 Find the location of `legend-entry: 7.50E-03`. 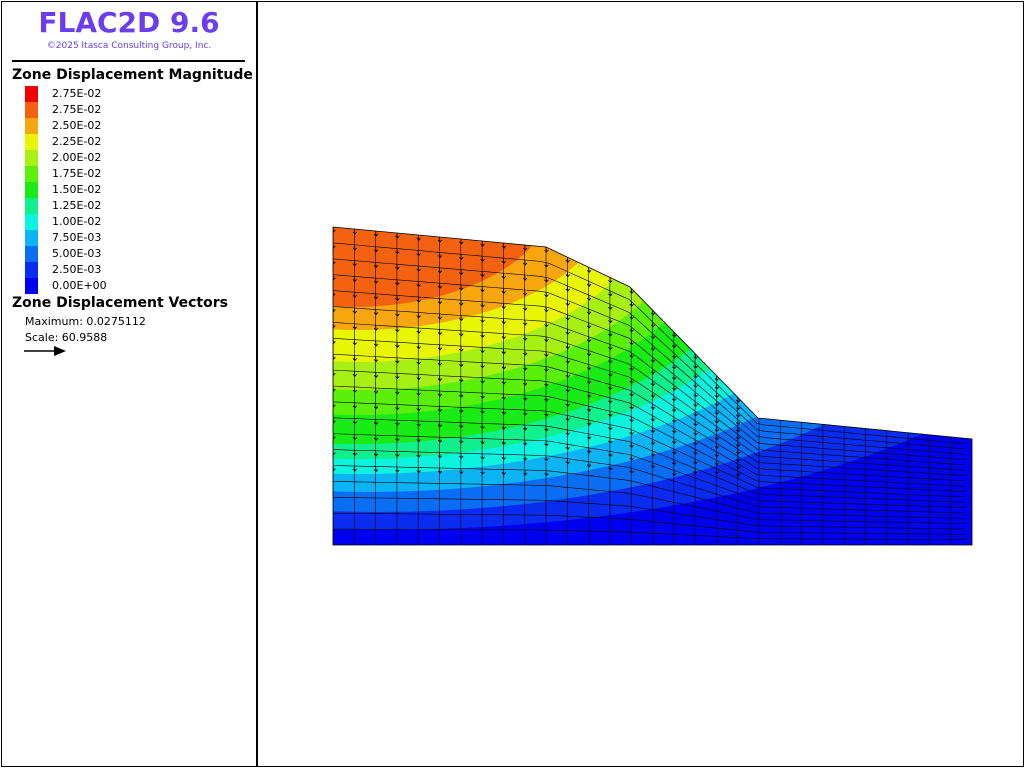

legend-entry: 7.50E-03 is located at coordinates (125, 238).